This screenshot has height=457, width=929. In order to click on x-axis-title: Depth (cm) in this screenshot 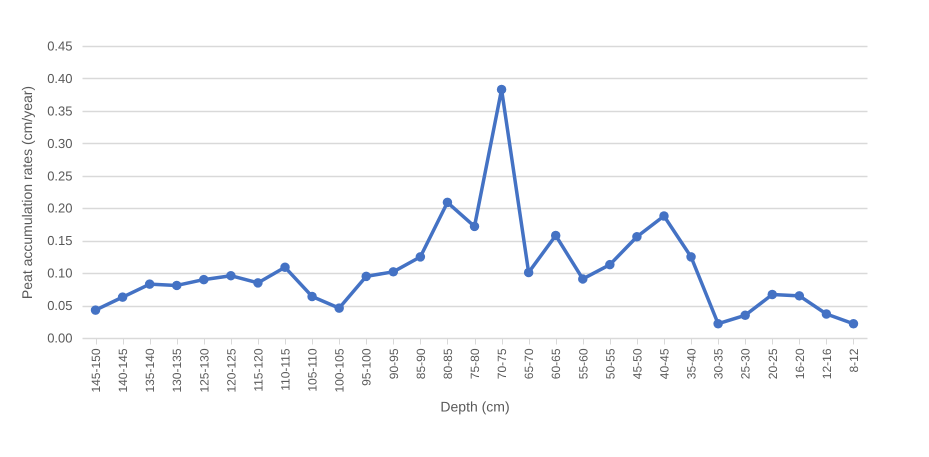, I will do `click(475, 406)`.